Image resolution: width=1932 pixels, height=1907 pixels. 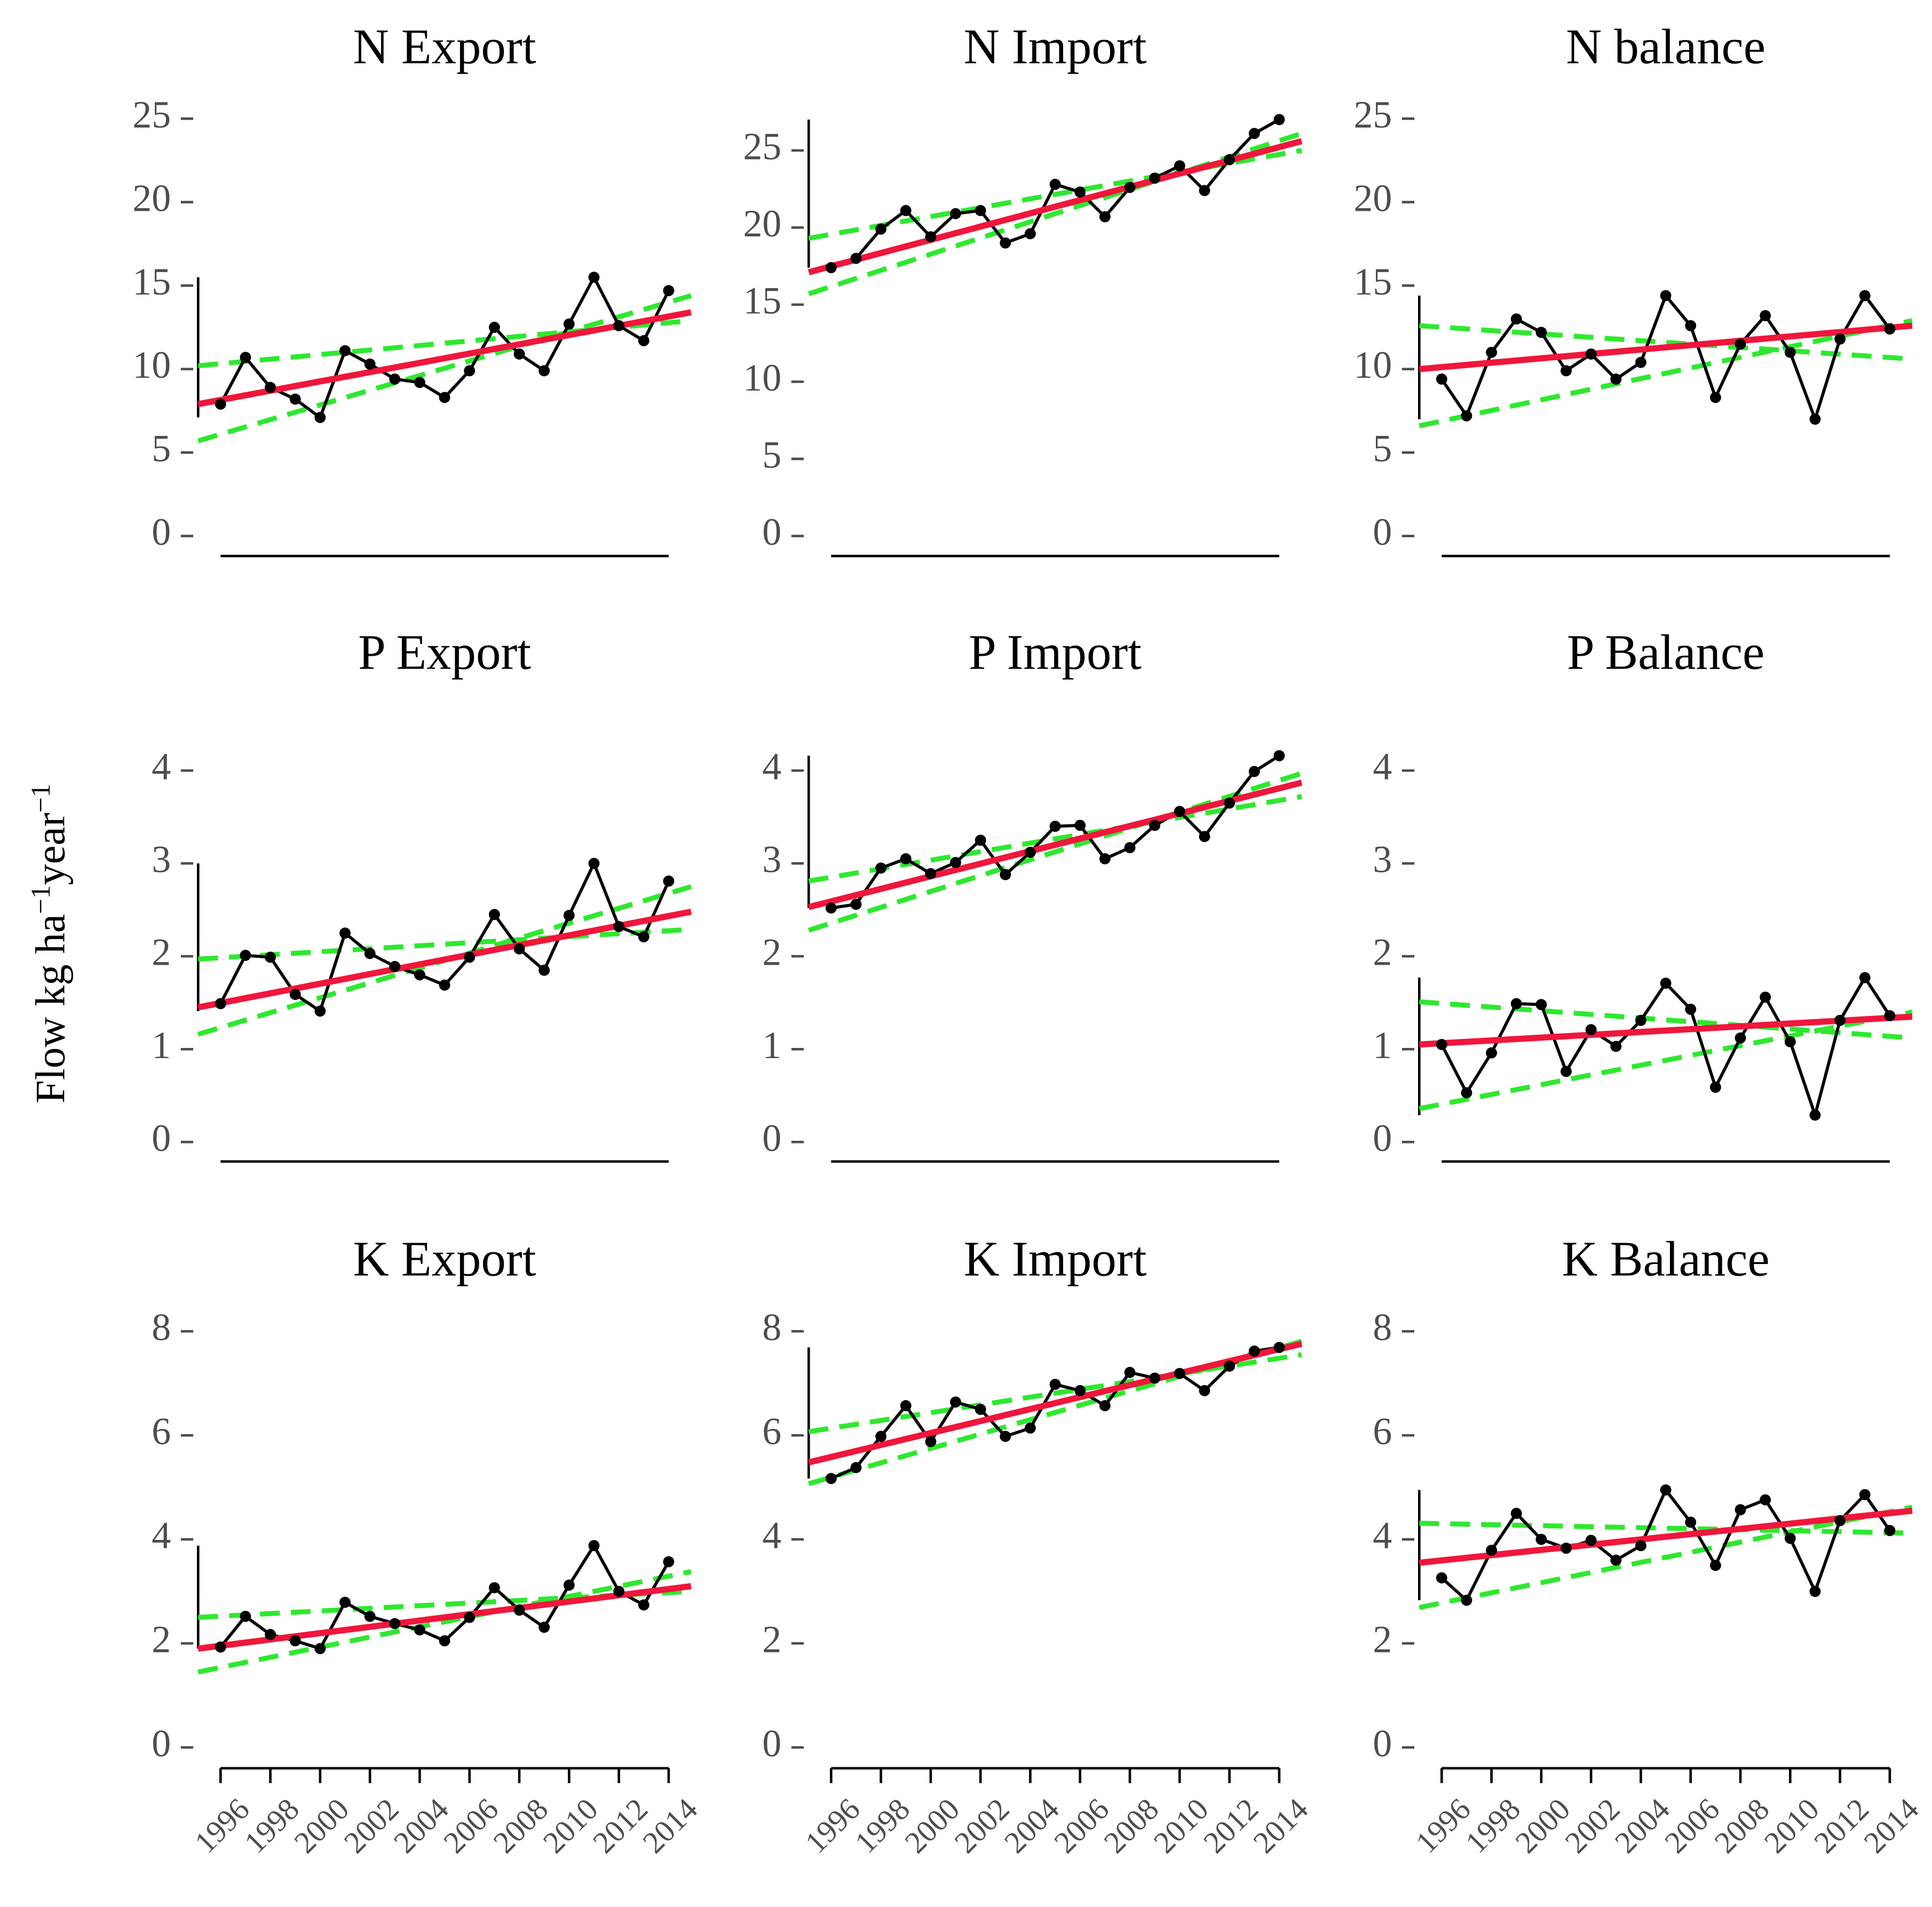 I want to click on y-tick-label: 1, so click(x=1382, y=1045).